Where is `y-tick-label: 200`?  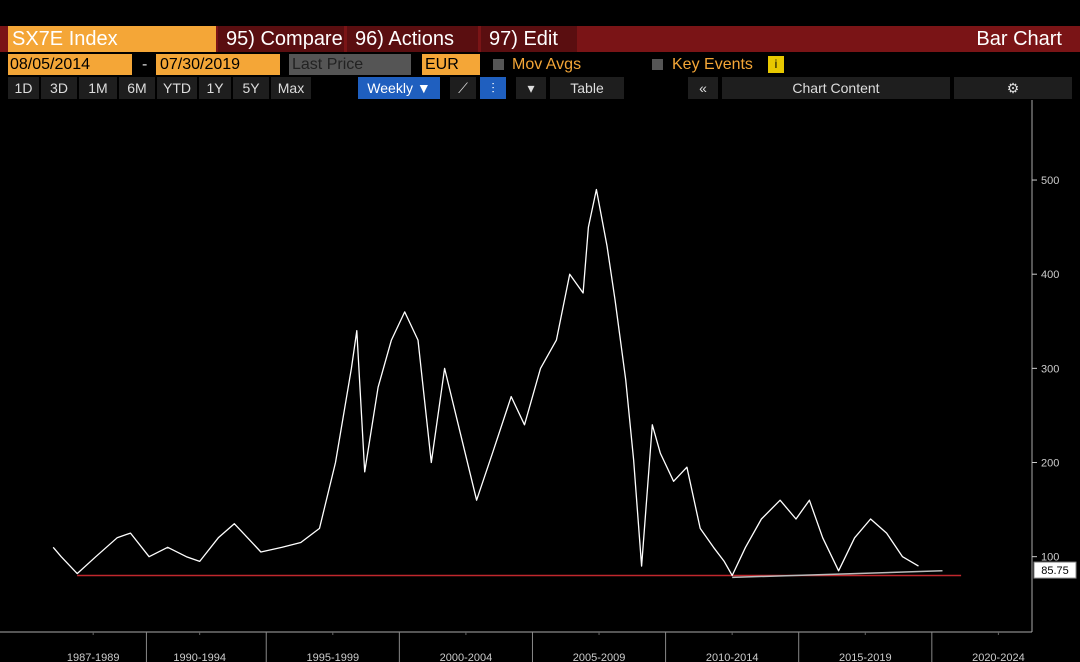
y-tick-label: 200 is located at coordinates (1050, 464).